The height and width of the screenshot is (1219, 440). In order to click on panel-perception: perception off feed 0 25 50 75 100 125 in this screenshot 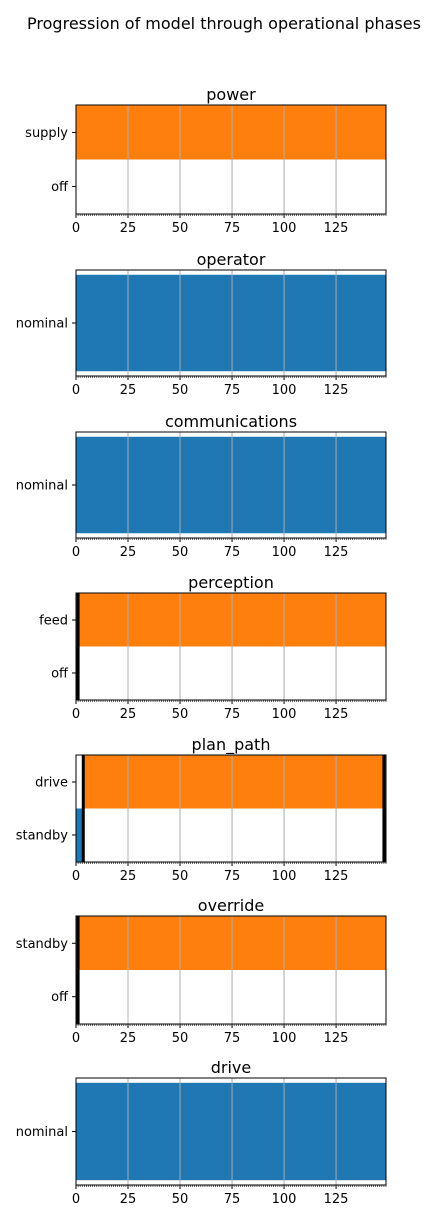, I will do `click(213, 647)`.